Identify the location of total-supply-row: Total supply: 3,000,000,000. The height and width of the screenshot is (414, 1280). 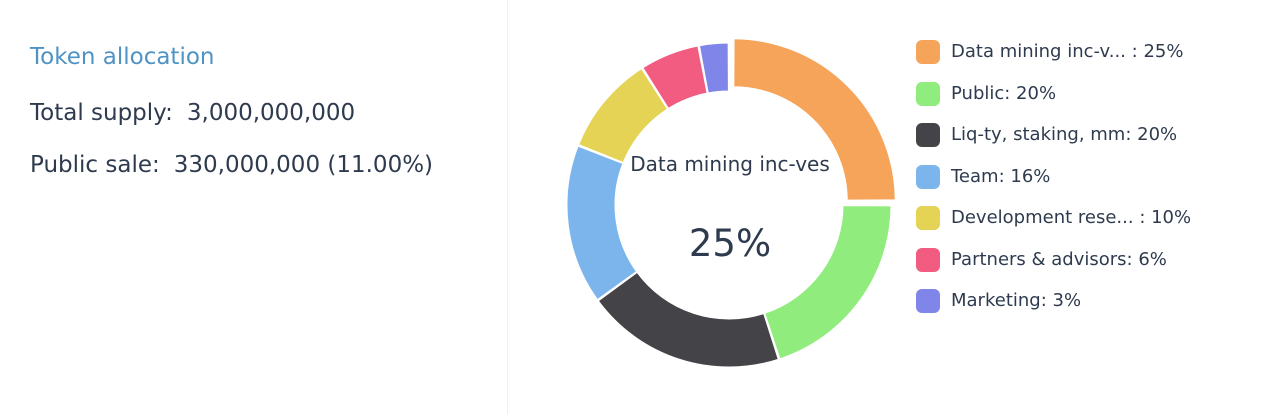
(192, 113).